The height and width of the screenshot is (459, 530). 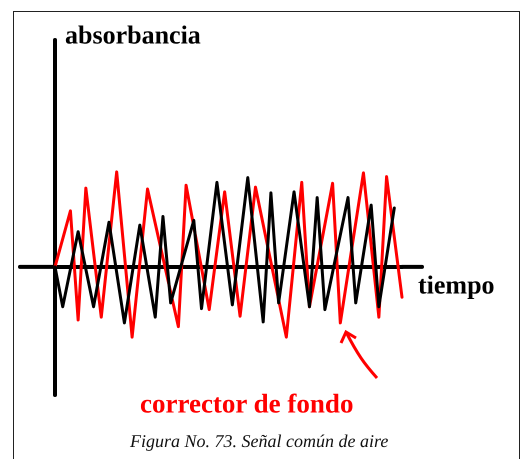 What do you see at coordinates (133, 35) in the screenshot?
I see `y-axis-title: absorbancia` at bounding box center [133, 35].